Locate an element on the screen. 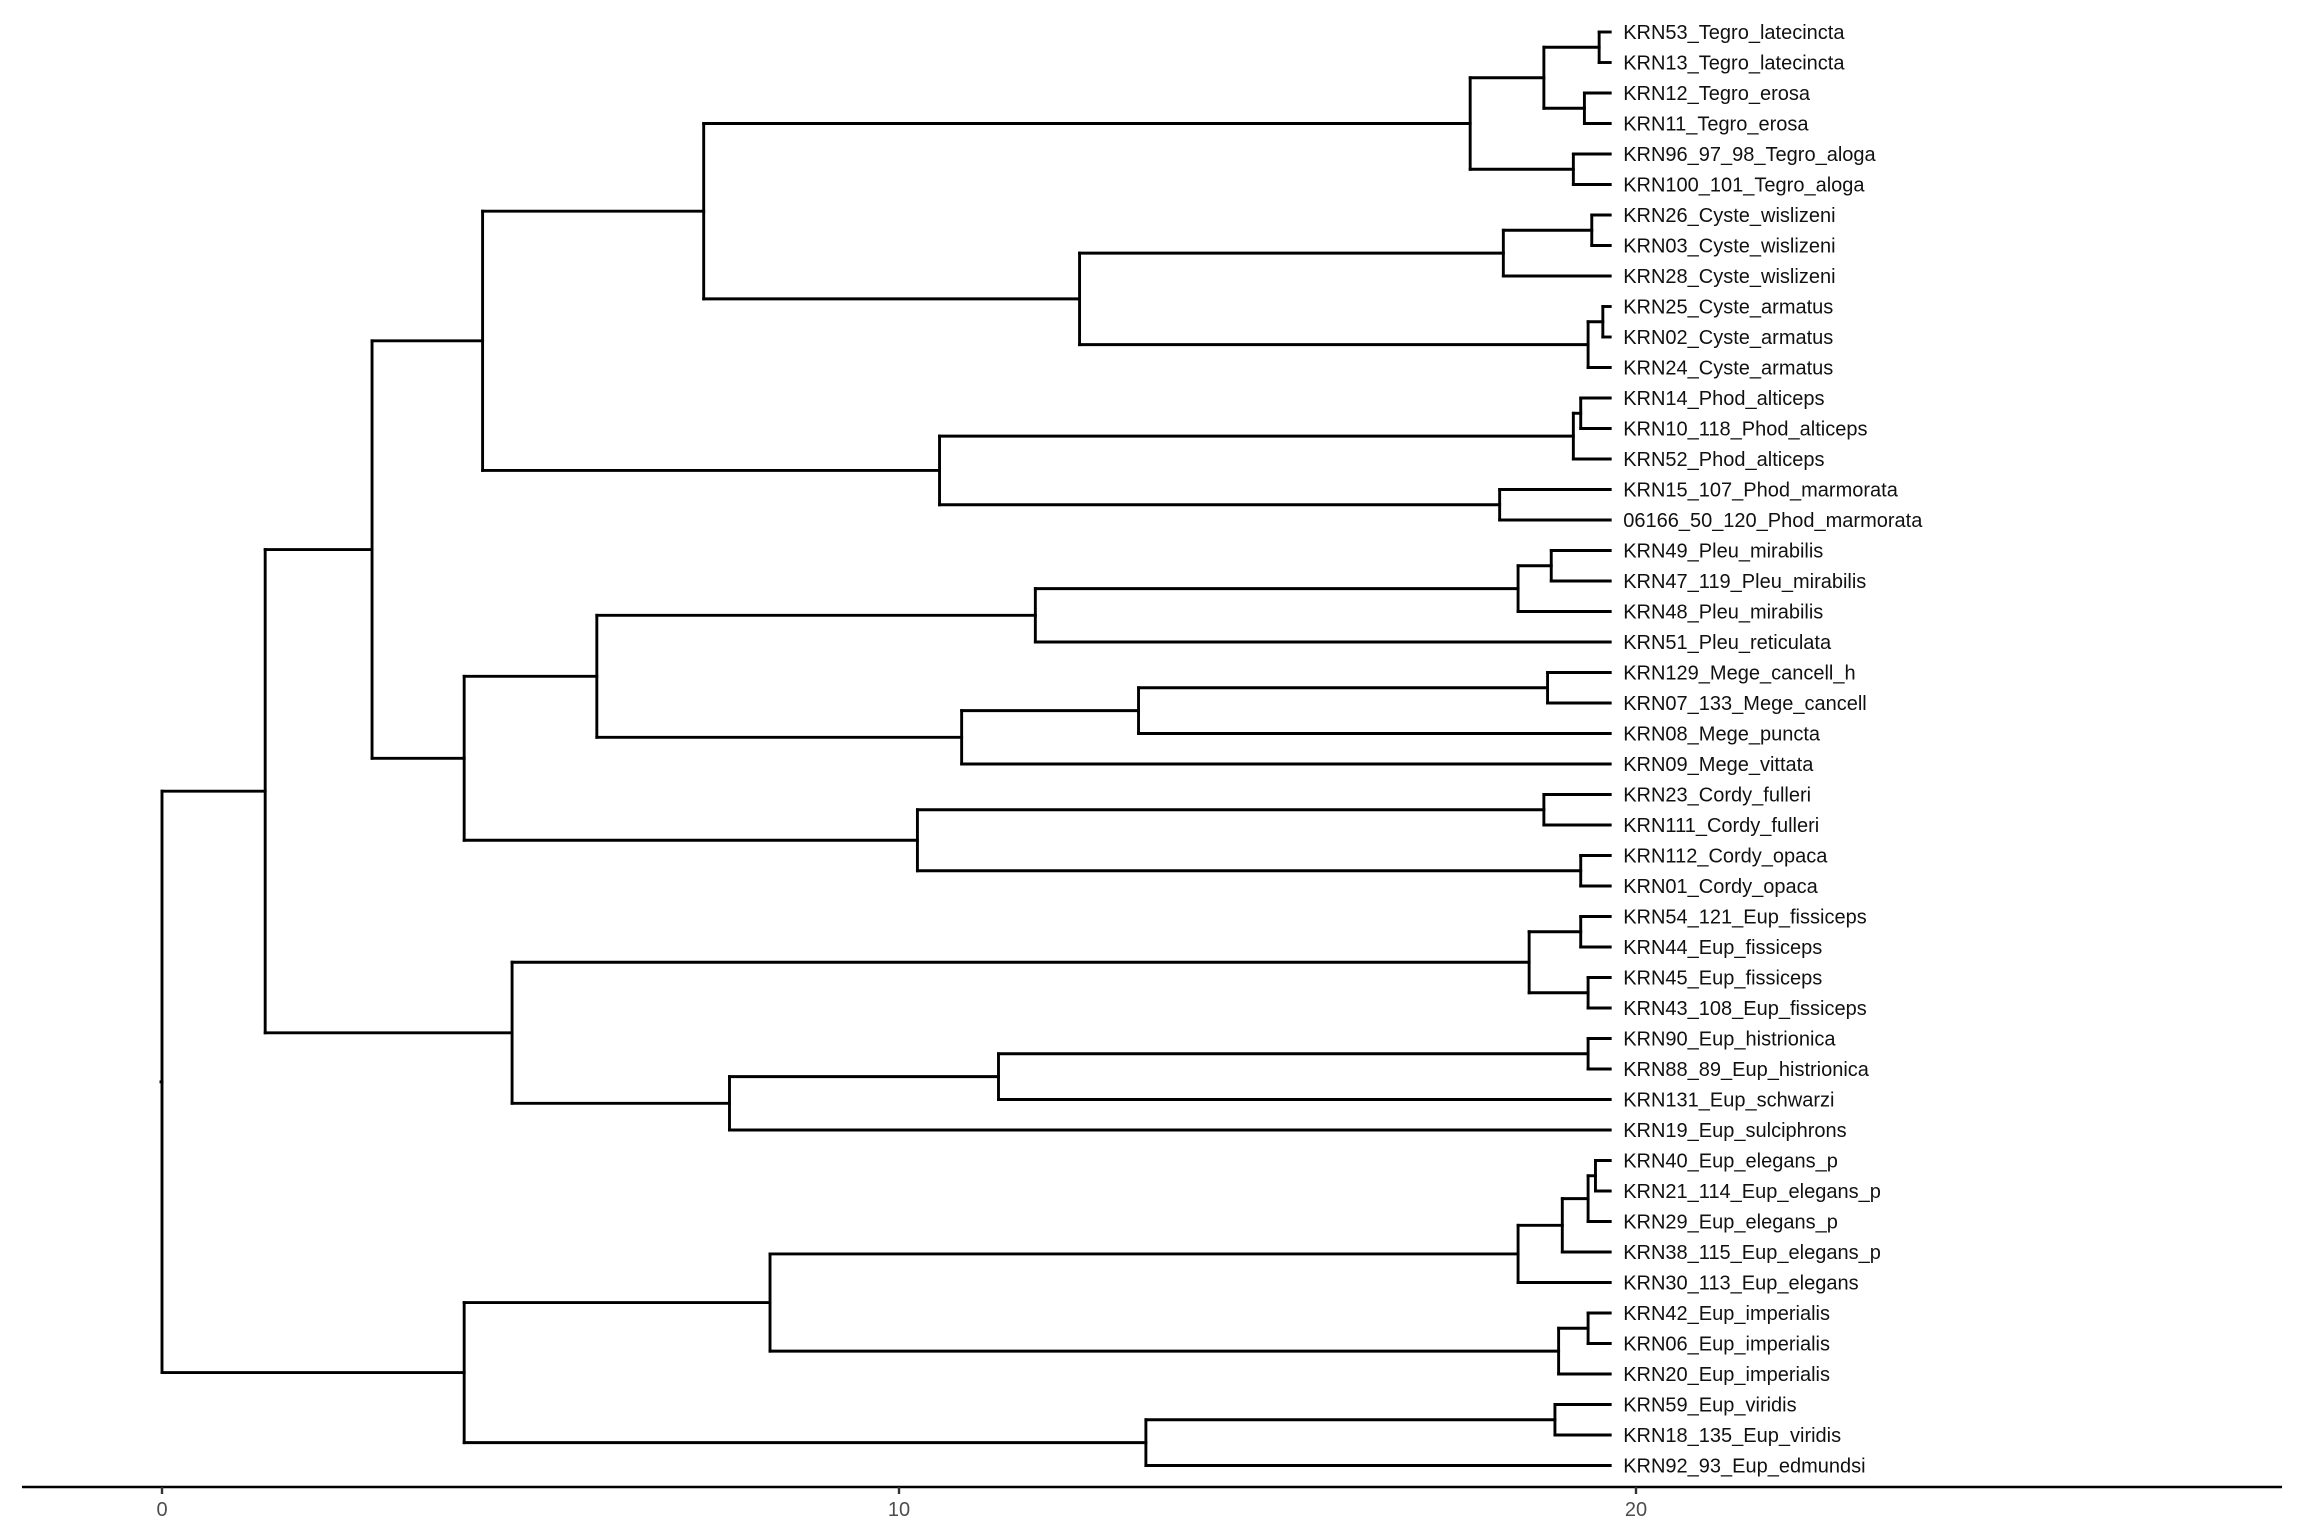 This screenshot has width=2304, height=1536. tip-label: KRN11_Tegro_erosa is located at coordinates (1716, 125).